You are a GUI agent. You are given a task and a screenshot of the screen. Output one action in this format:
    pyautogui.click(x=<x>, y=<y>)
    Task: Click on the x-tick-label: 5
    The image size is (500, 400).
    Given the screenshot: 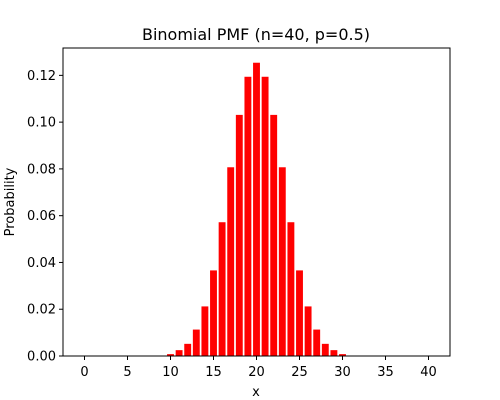 What is the action you would take?
    pyautogui.click(x=127, y=372)
    